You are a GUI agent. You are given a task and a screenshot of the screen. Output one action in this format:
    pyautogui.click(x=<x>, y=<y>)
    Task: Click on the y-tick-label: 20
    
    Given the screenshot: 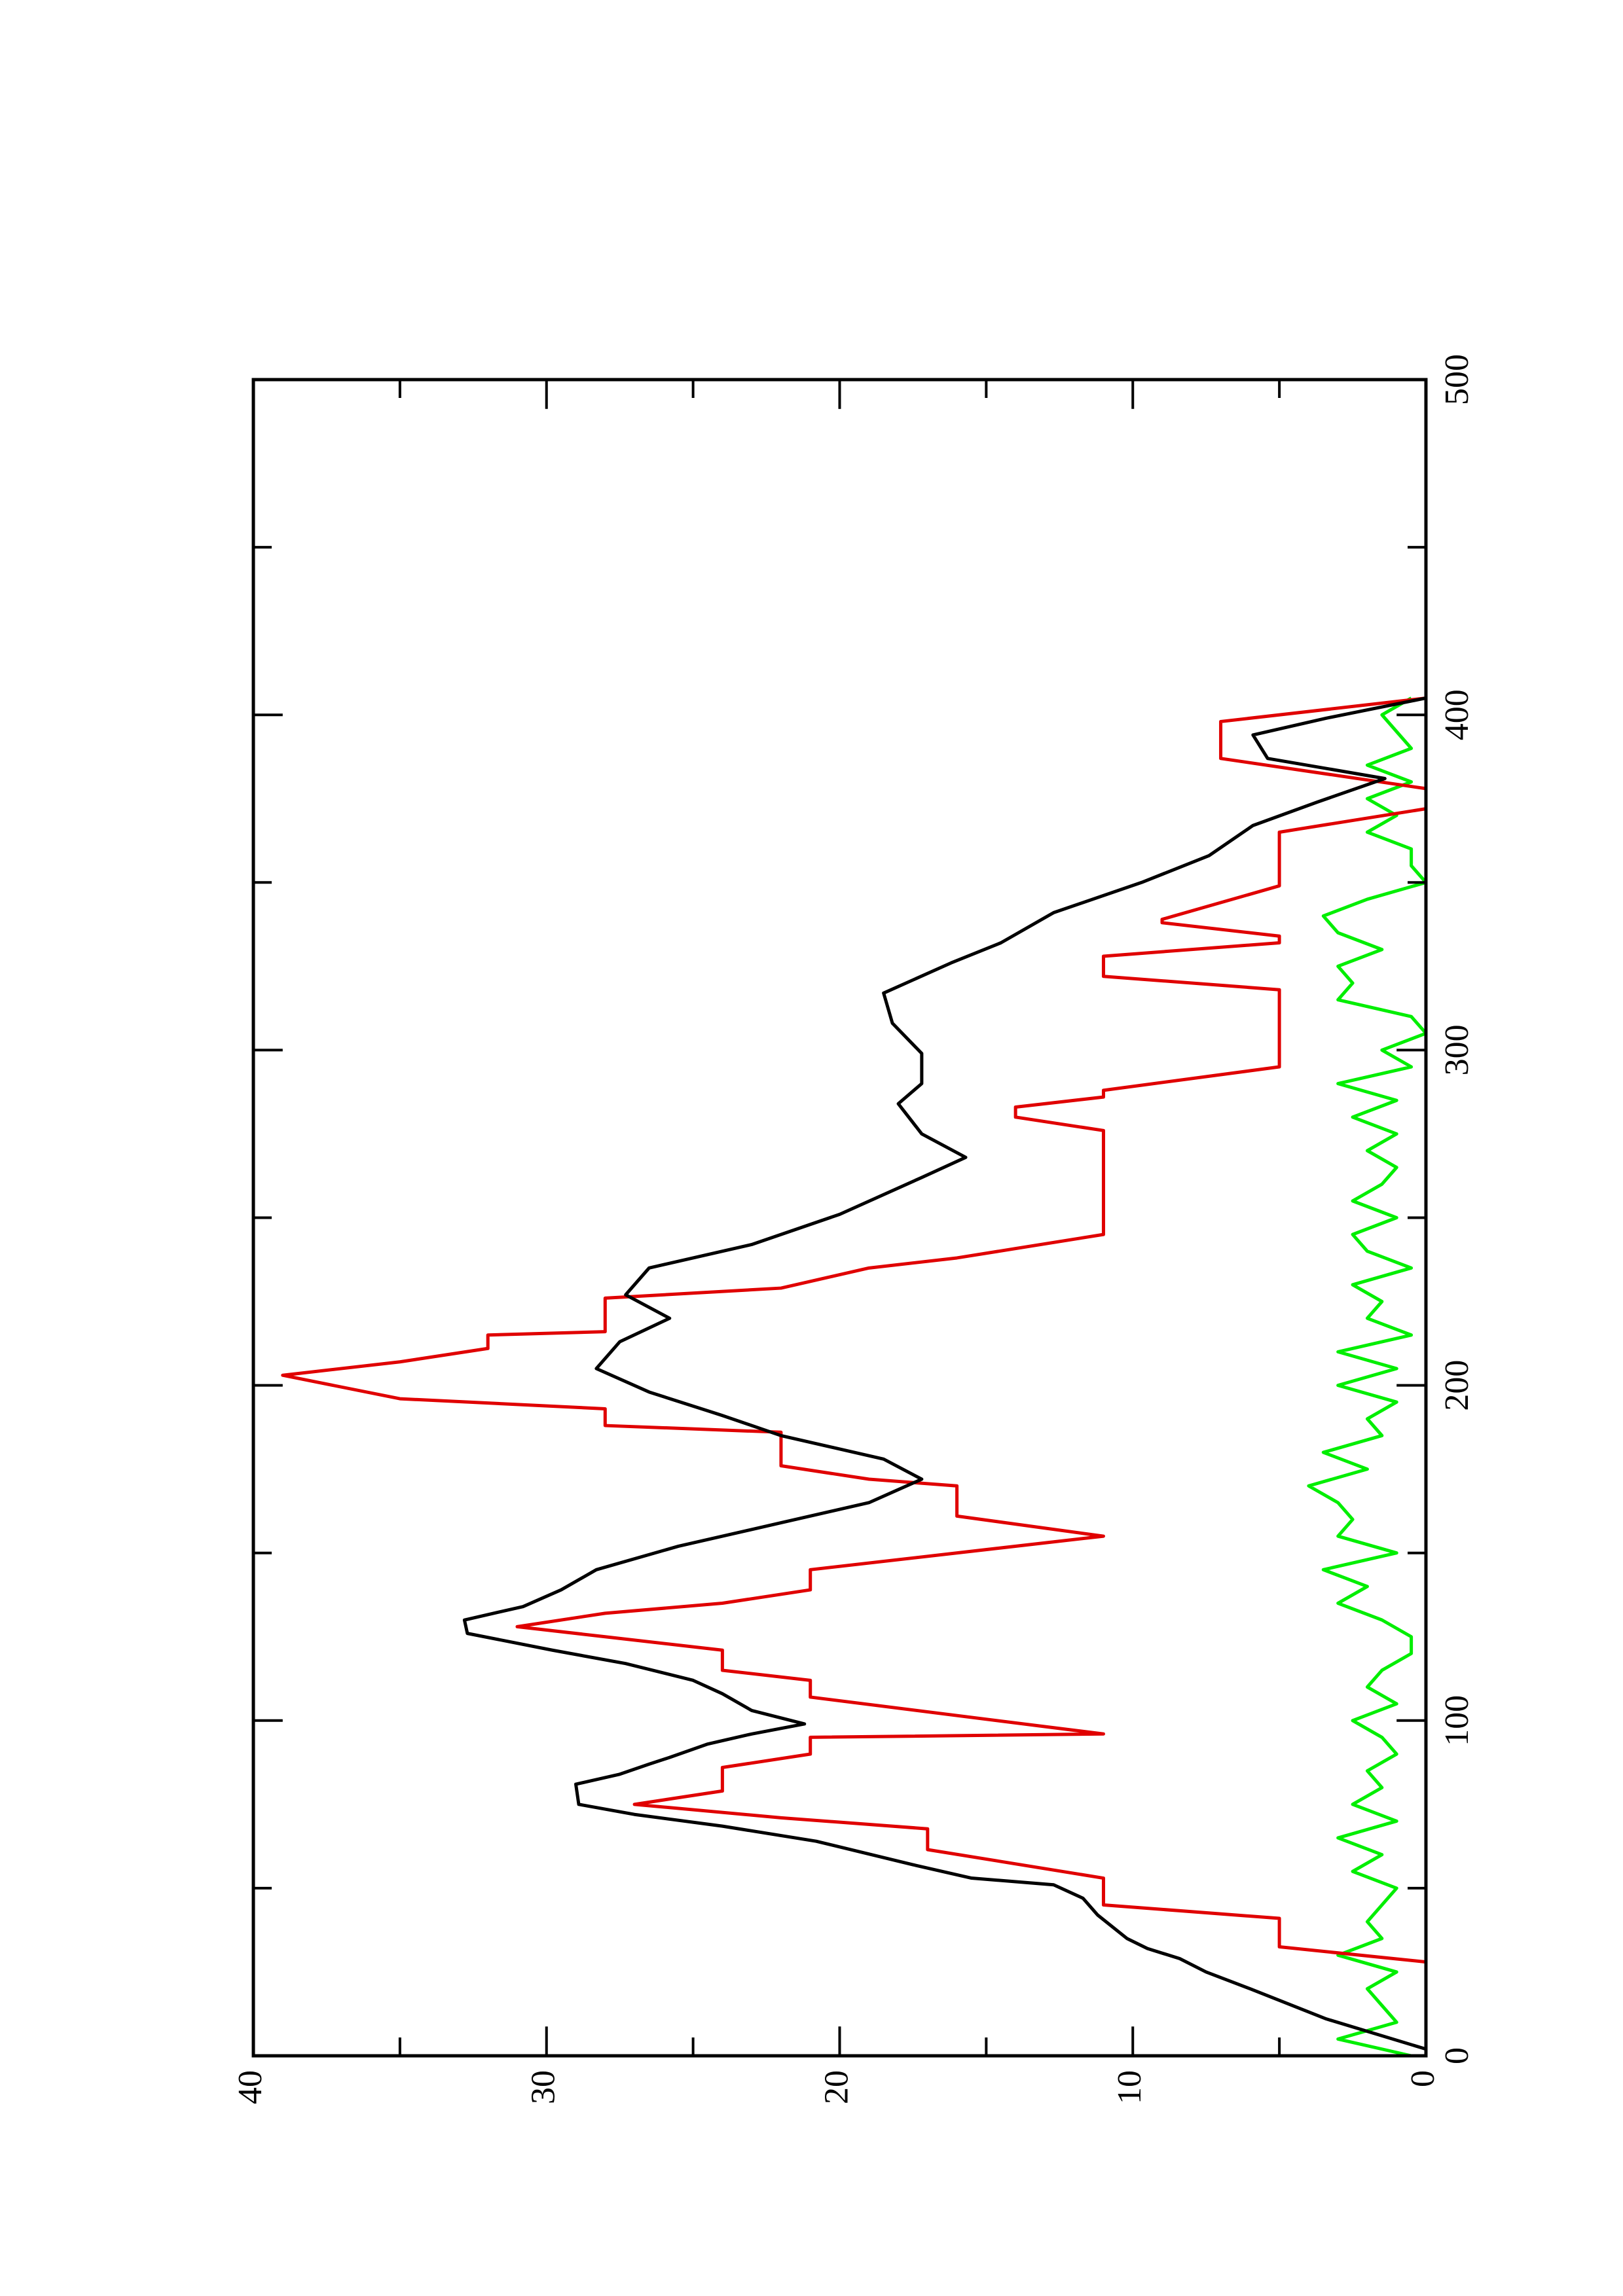 What is the action you would take?
    pyautogui.click(x=836, y=2087)
    